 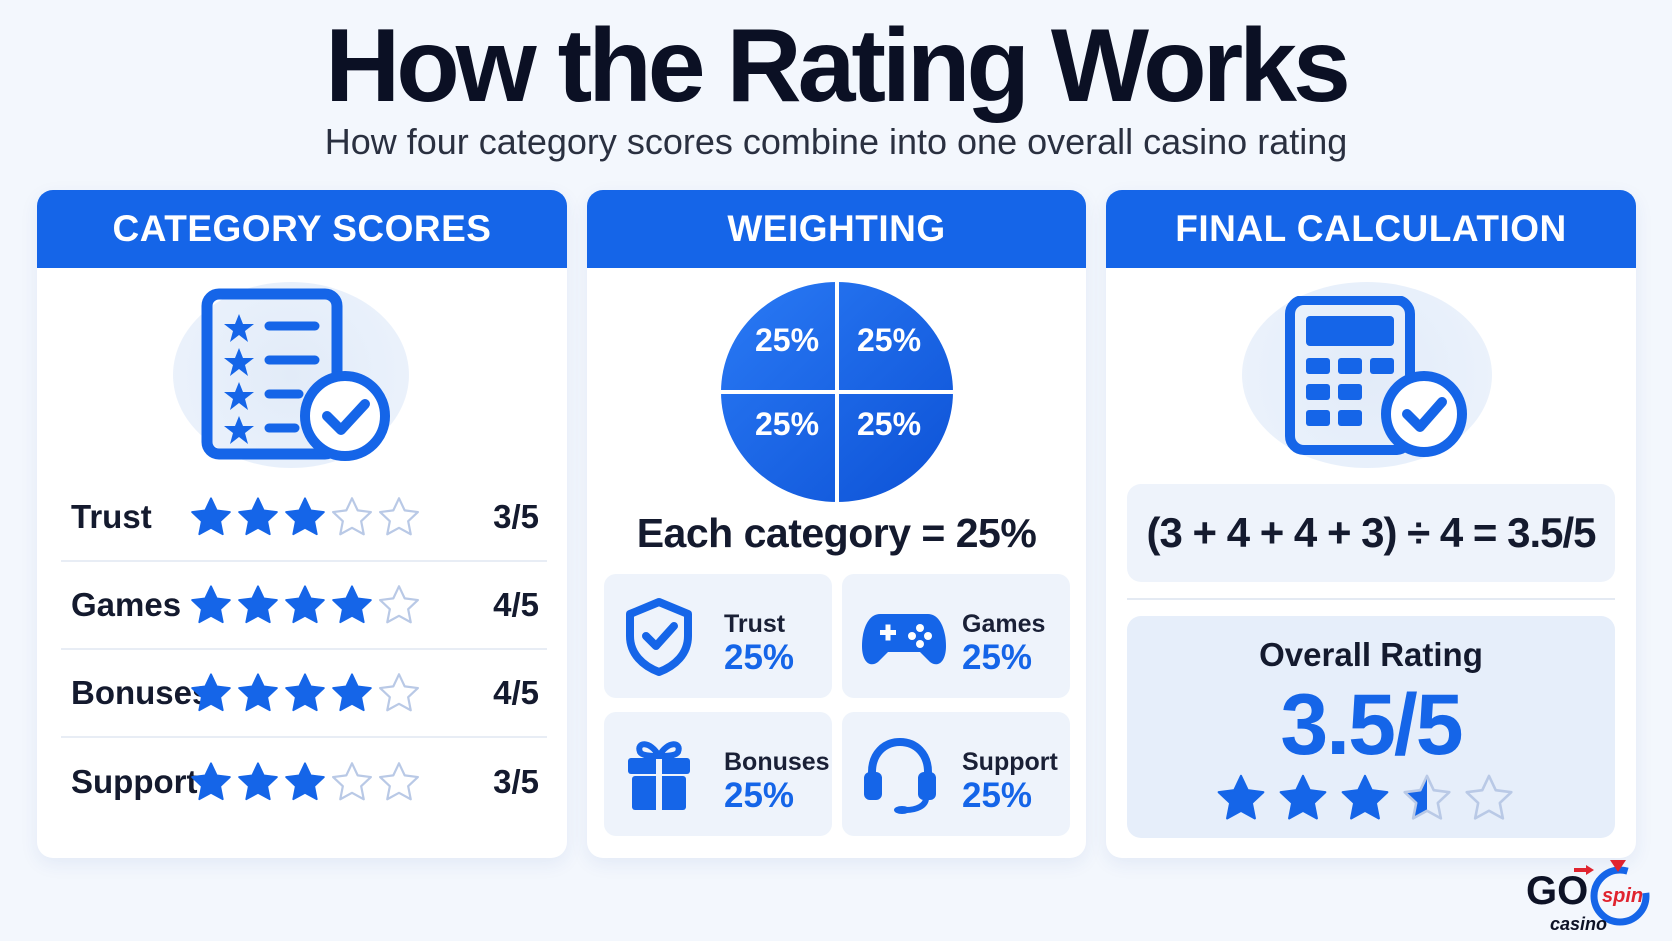 I want to click on category-label: Games, so click(x=126, y=604).